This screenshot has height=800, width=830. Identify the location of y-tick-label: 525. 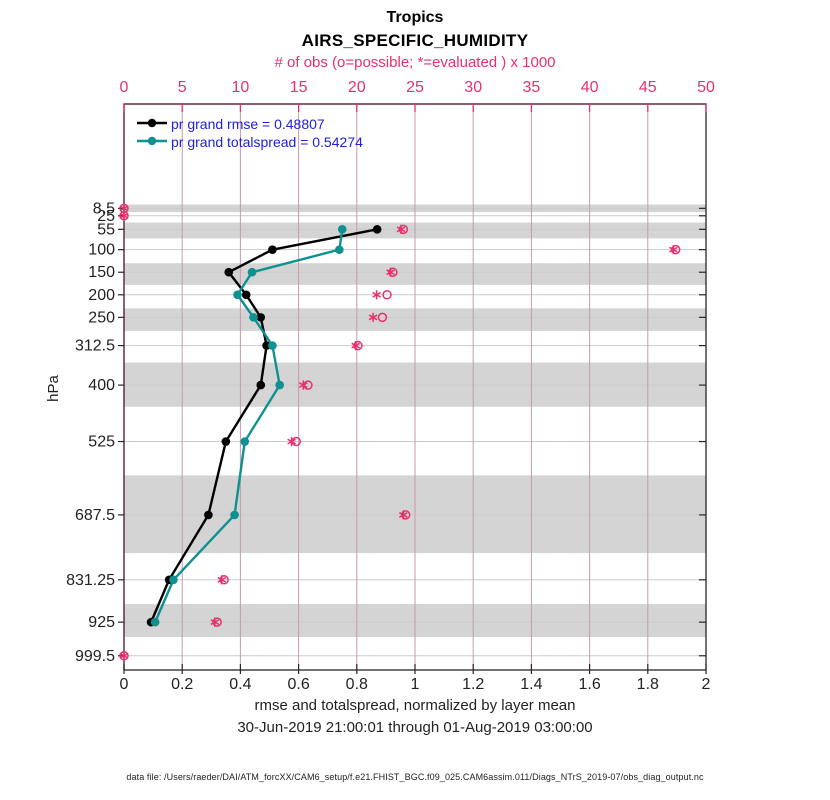
(101, 442).